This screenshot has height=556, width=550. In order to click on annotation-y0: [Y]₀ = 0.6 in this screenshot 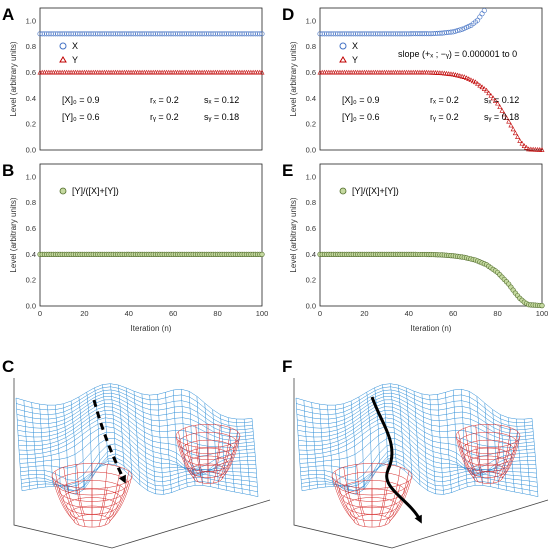, I will do `click(361, 117)`.